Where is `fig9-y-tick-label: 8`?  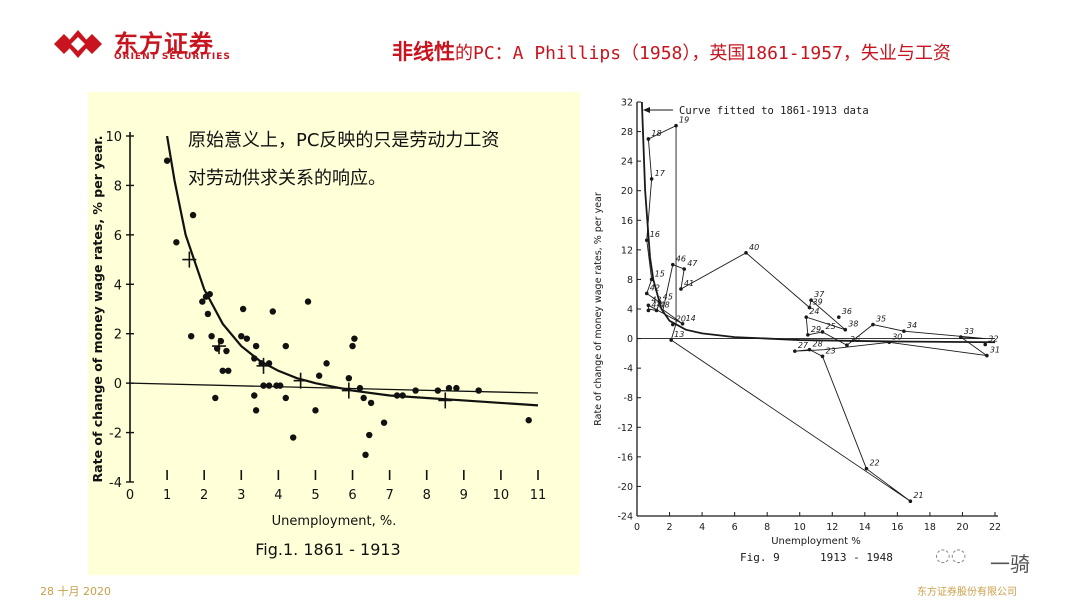
fig9-y-tick-label: 8 is located at coordinates (630, 280).